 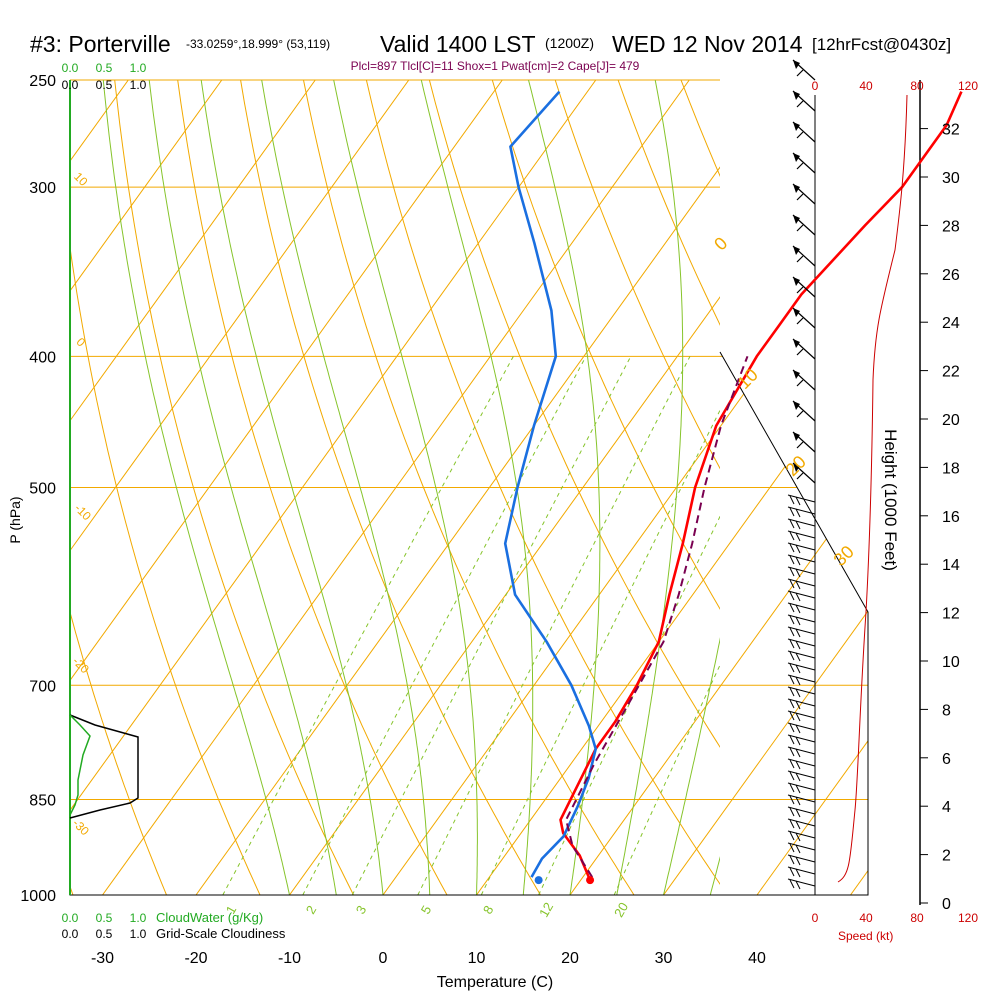 I want to click on height-tick-label: 6, so click(x=946, y=759).